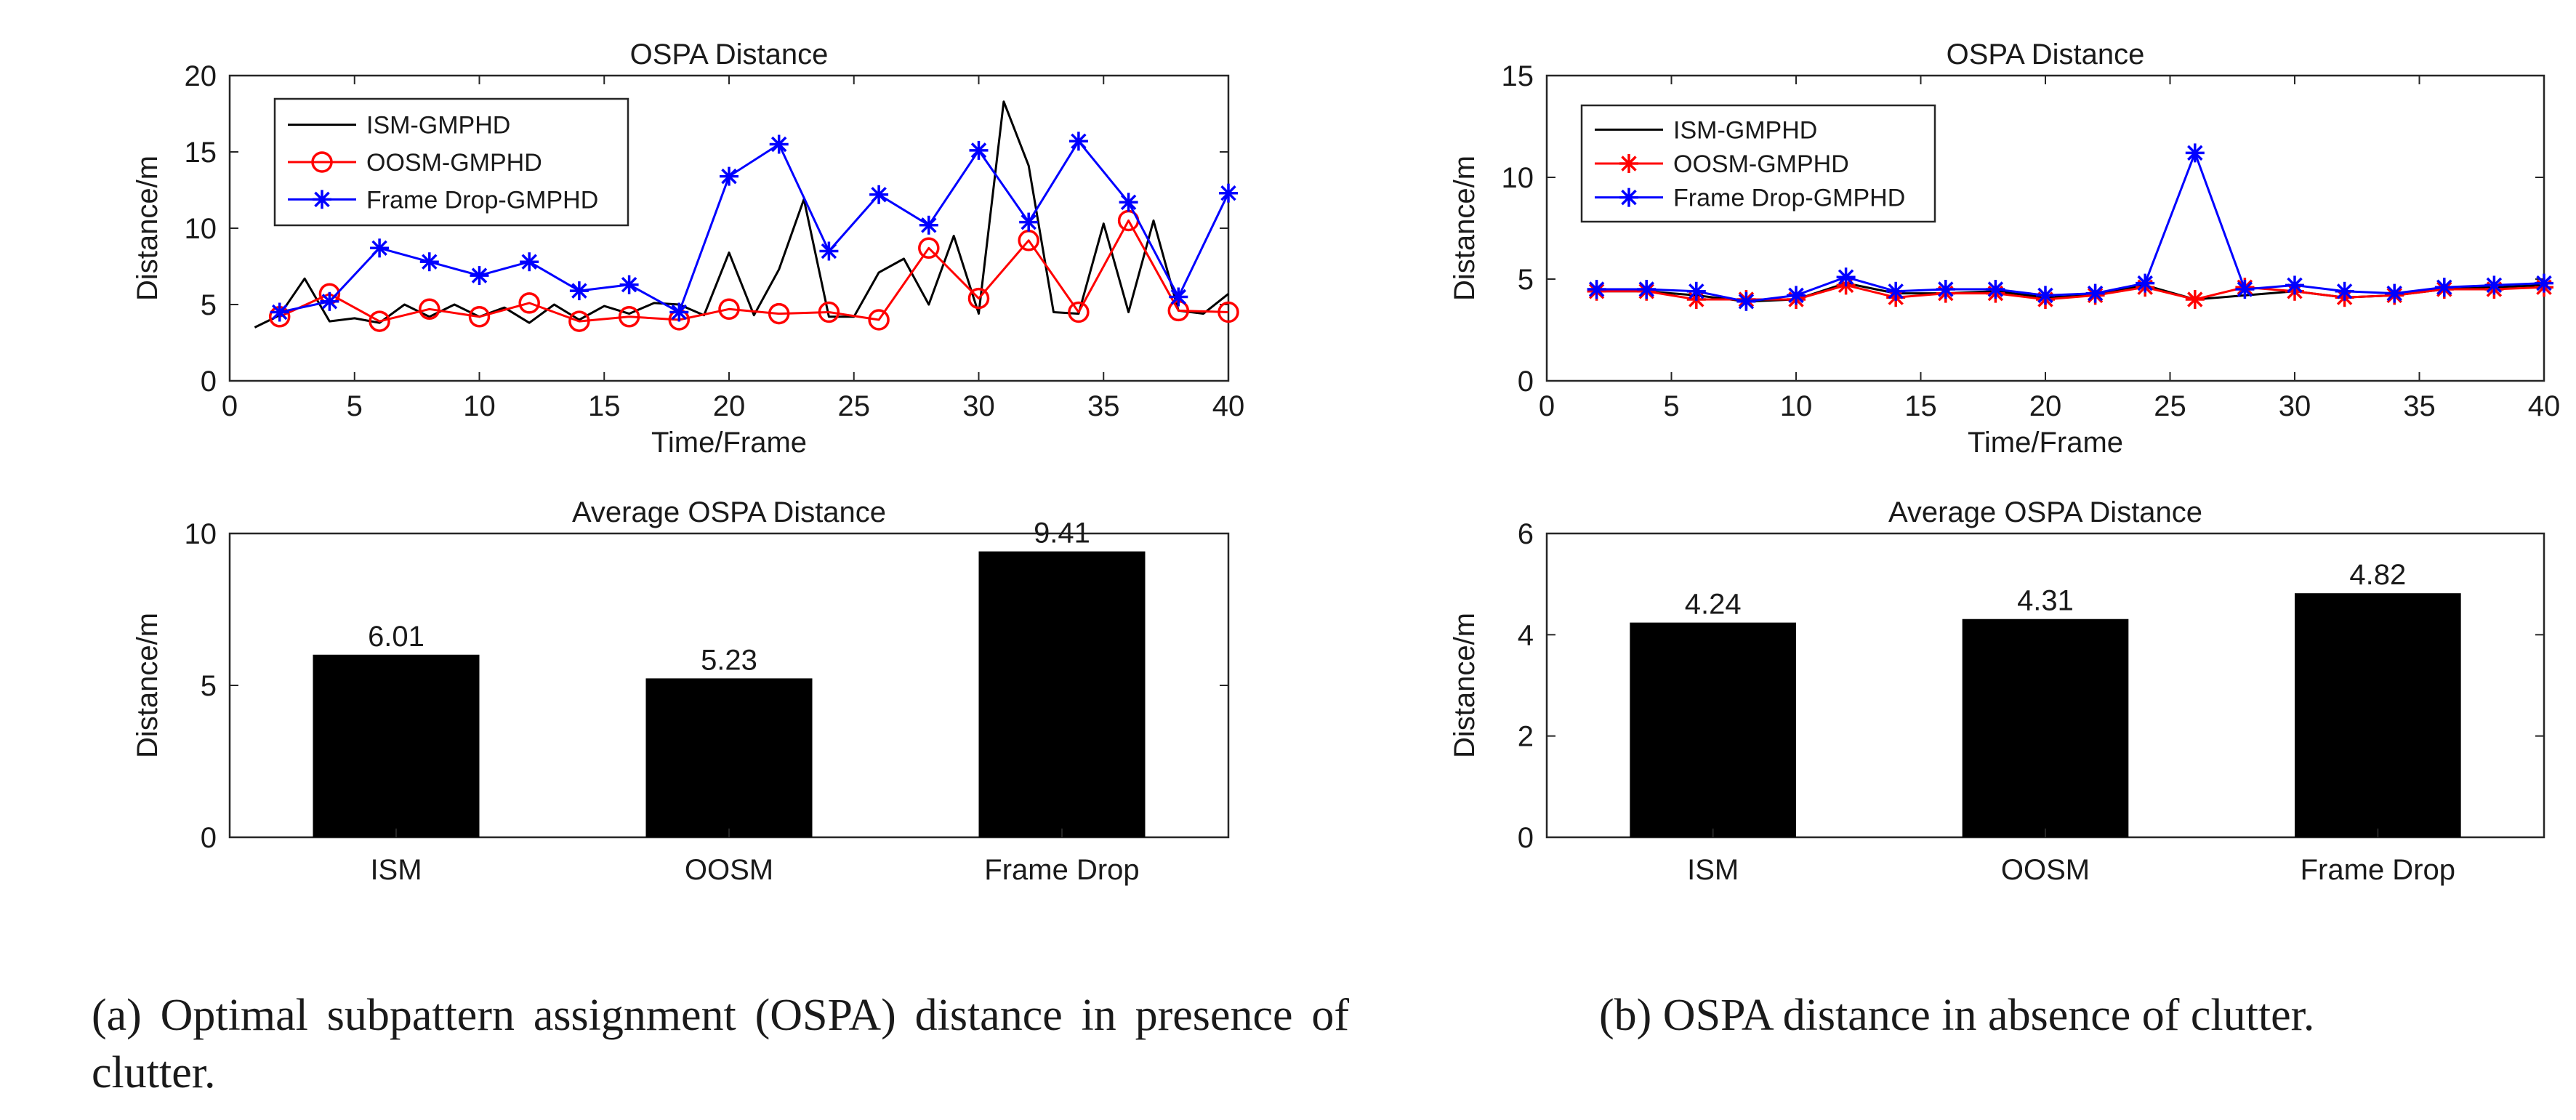  I want to click on x-tick-label: 20, so click(2045, 406).